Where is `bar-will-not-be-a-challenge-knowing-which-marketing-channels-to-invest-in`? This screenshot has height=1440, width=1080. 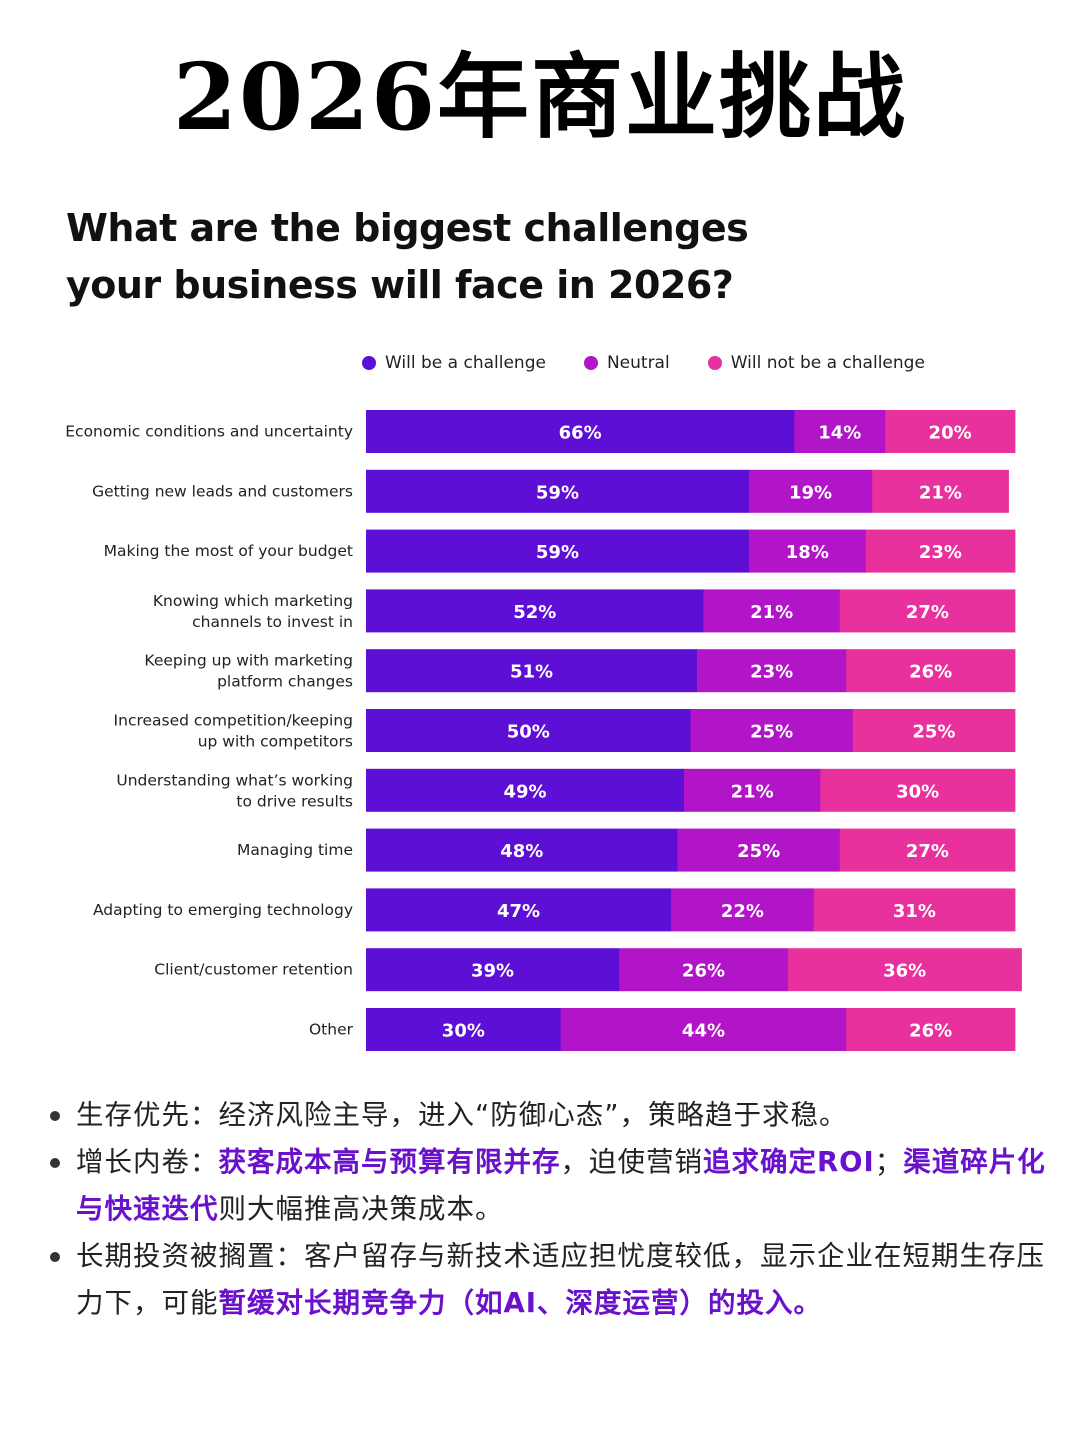
bar-will-not-be-a-challenge-knowing-which-marketing-channels-to-invest-in is located at coordinates (927, 611).